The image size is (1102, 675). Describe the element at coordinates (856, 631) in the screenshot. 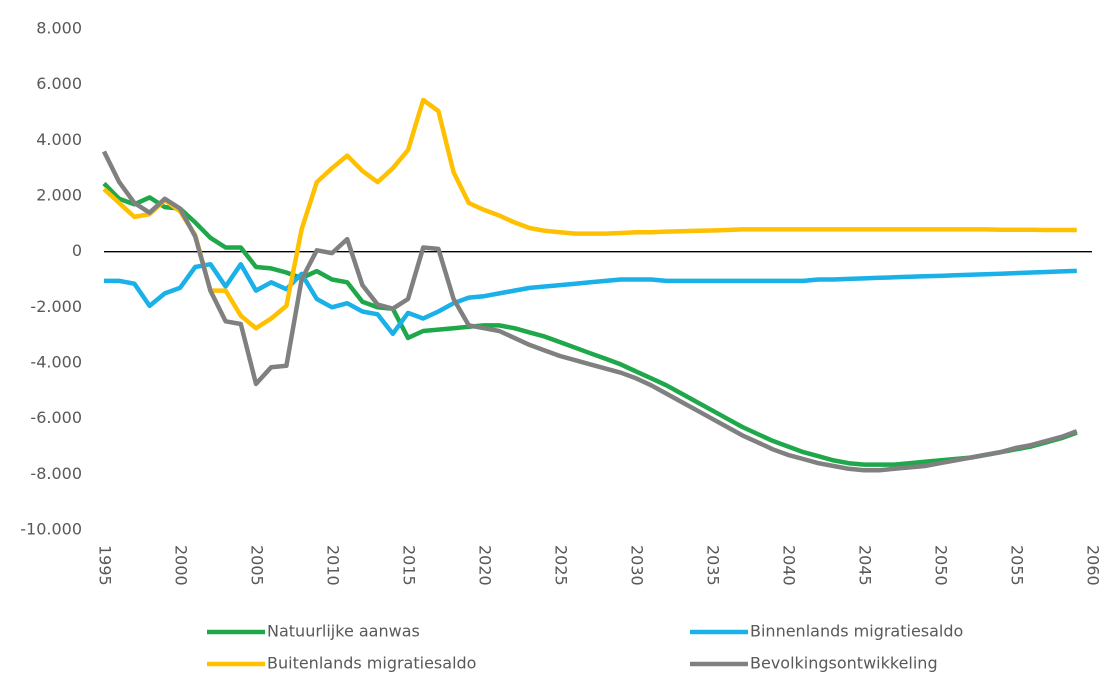

I see `legend-label: Binnenlands migratiesaldo` at that location.